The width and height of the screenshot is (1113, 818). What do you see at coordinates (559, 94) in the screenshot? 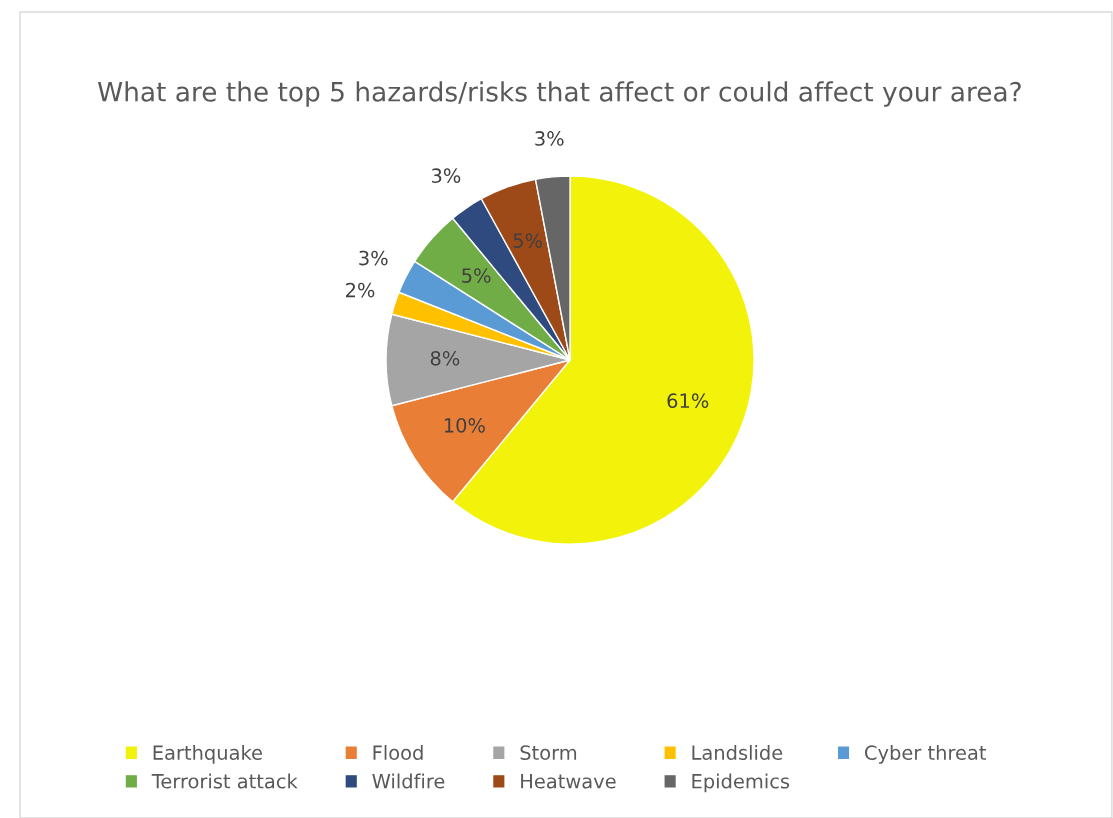
I see `chart-title: What are the top 5 hazards/risks that affect or could affect your area?` at bounding box center [559, 94].